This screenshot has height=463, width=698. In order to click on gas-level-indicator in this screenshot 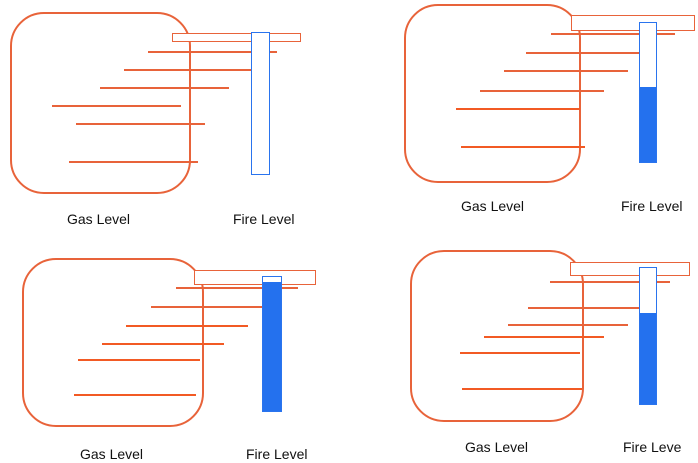, I will do `click(550, 336)`.